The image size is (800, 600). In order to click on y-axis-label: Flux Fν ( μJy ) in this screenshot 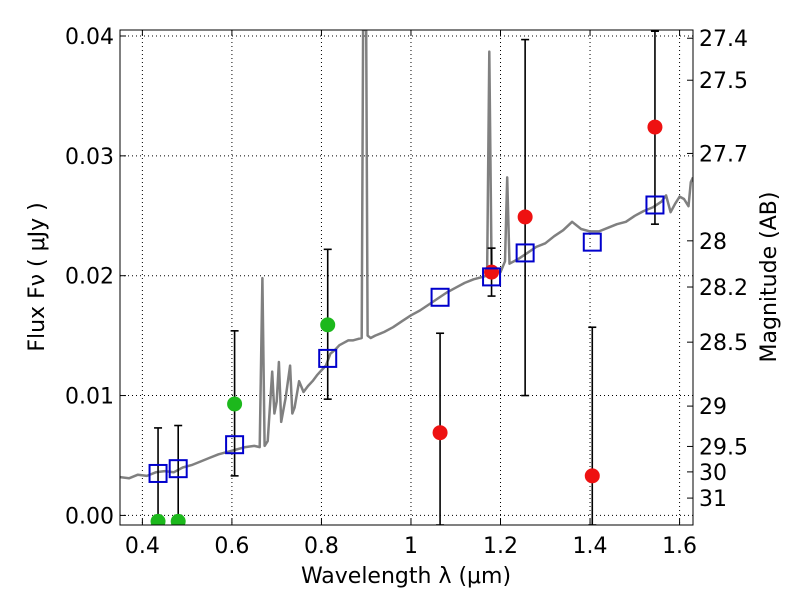, I will do `click(37, 276)`.